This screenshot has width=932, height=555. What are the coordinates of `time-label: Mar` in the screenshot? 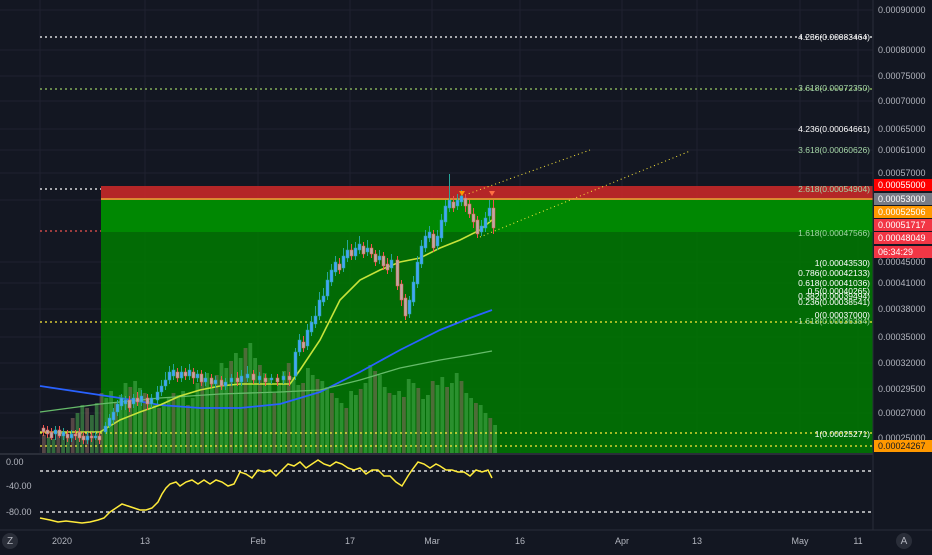 It's located at (432, 541).